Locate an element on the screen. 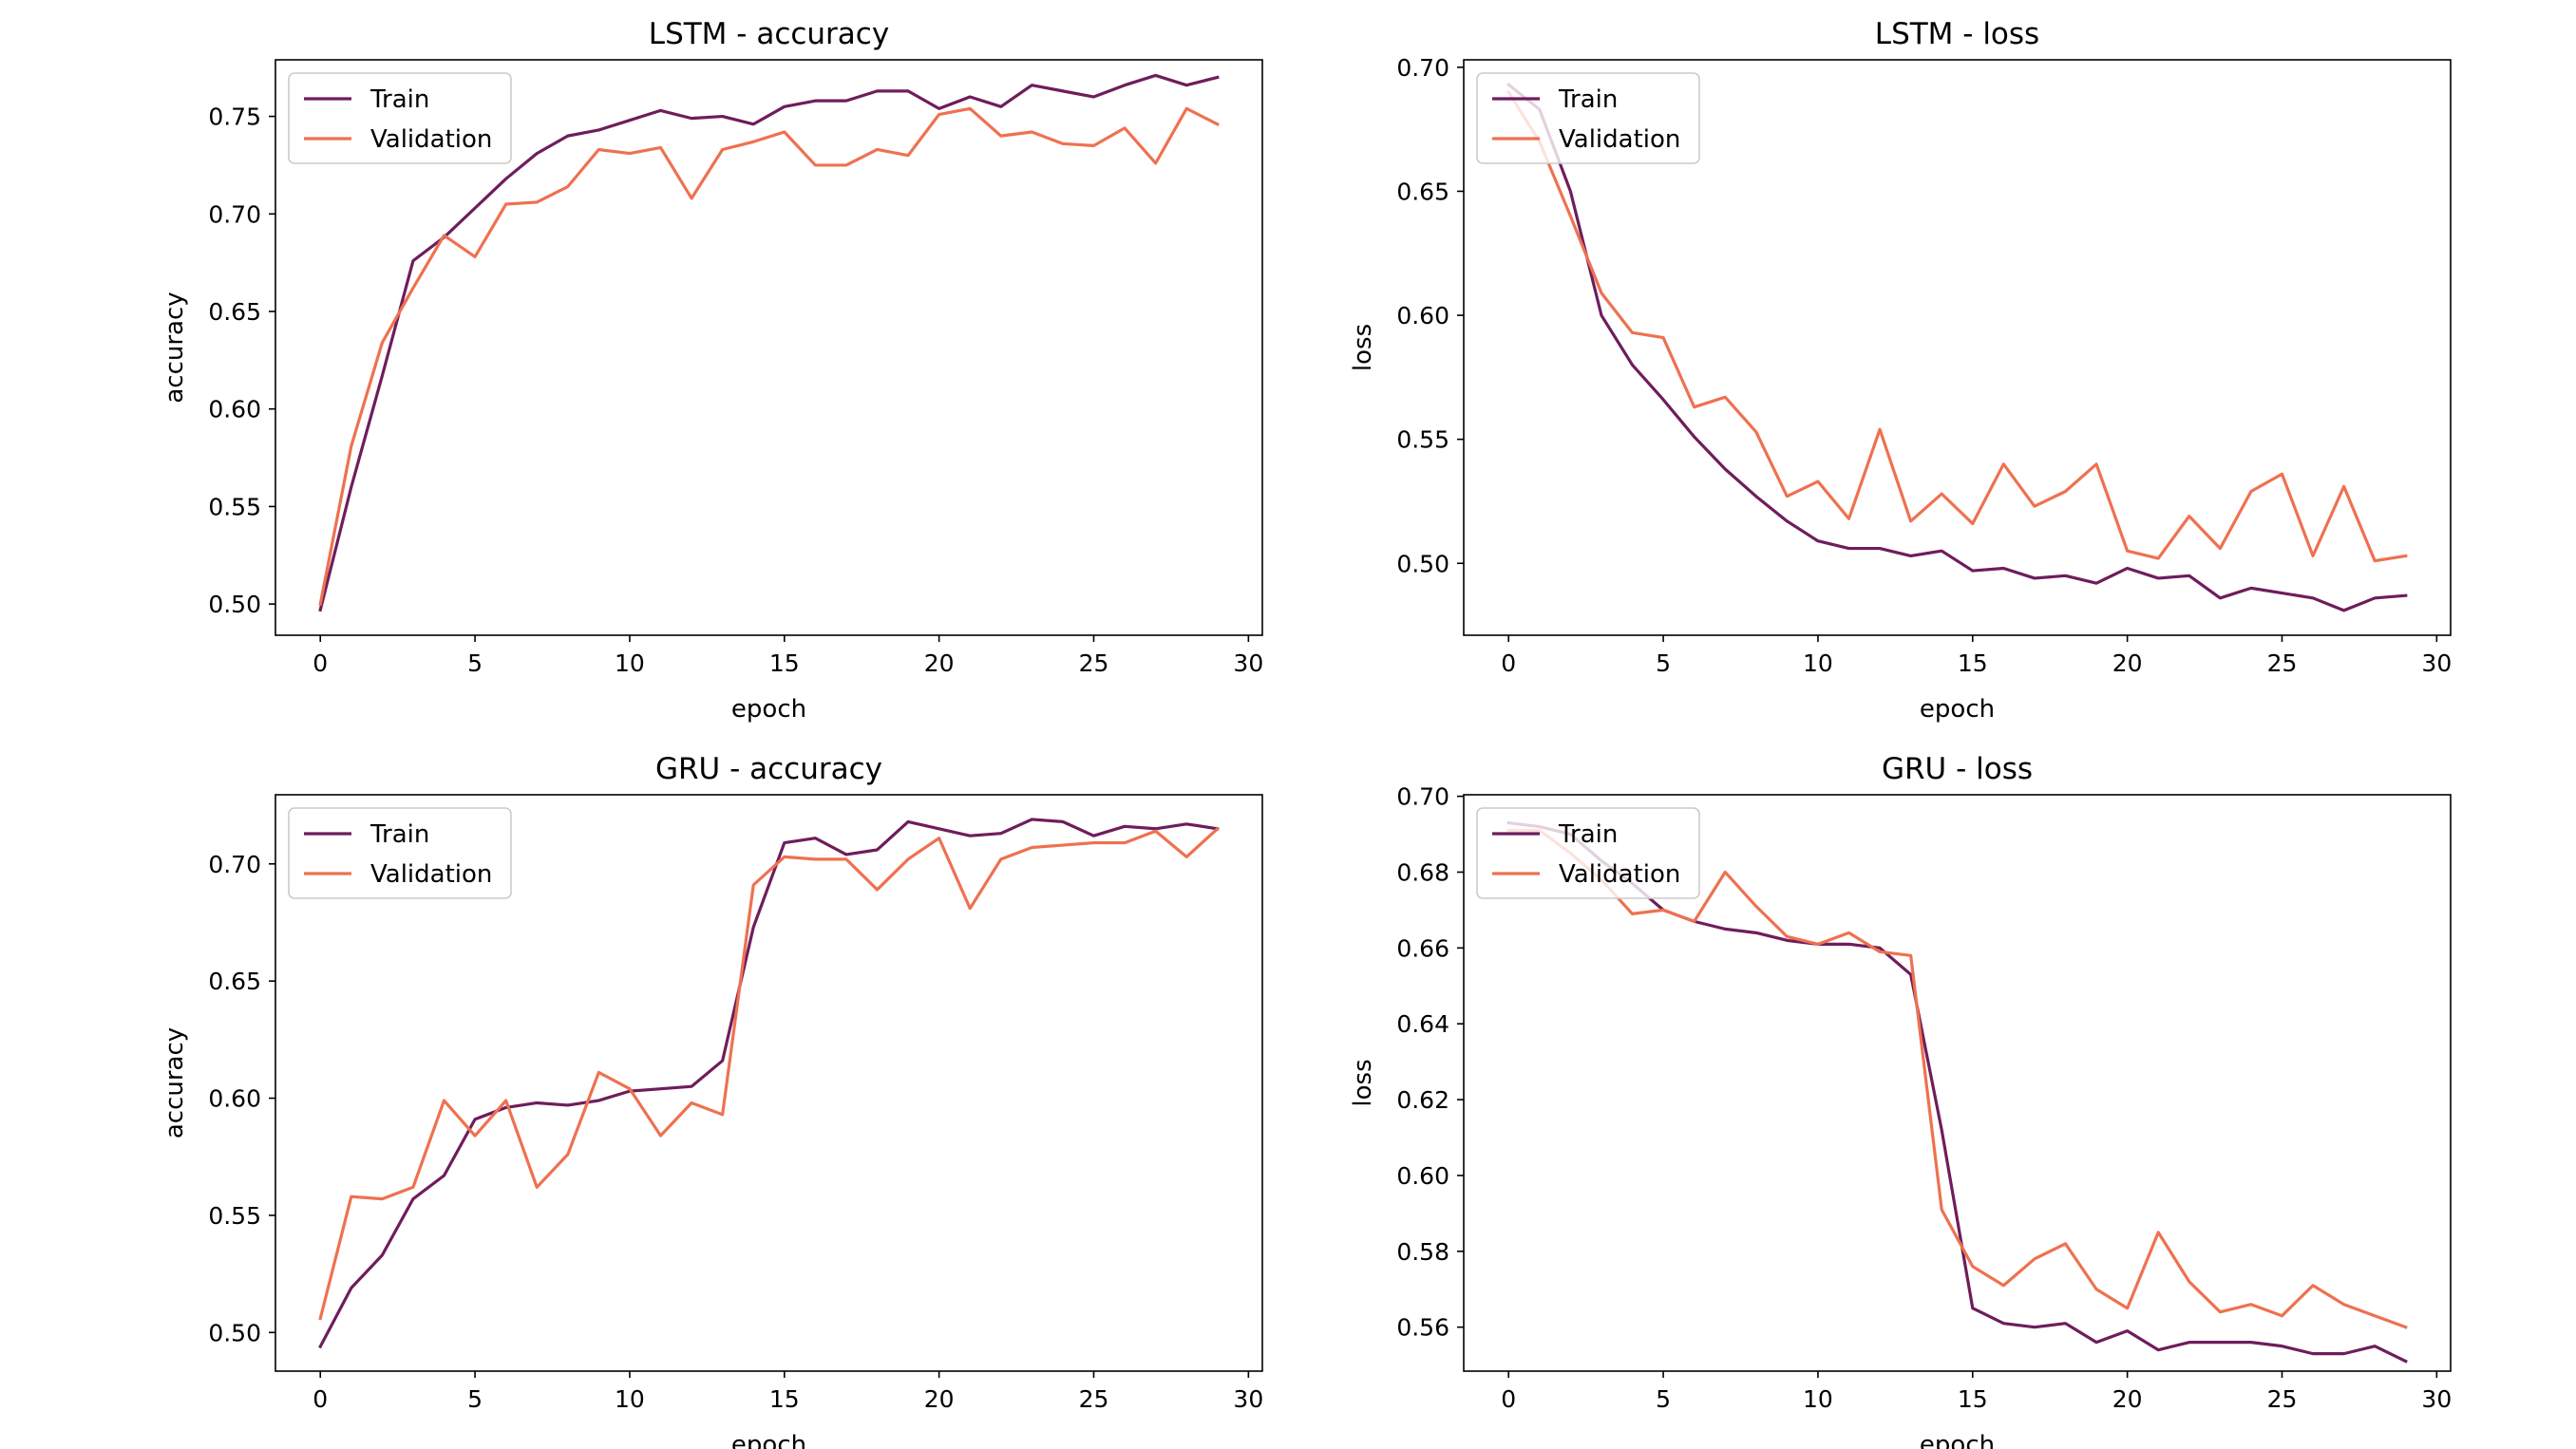 The image size is (2576, 1449). y-tick-label: 0.68 is located at coordinates (1422, 872).